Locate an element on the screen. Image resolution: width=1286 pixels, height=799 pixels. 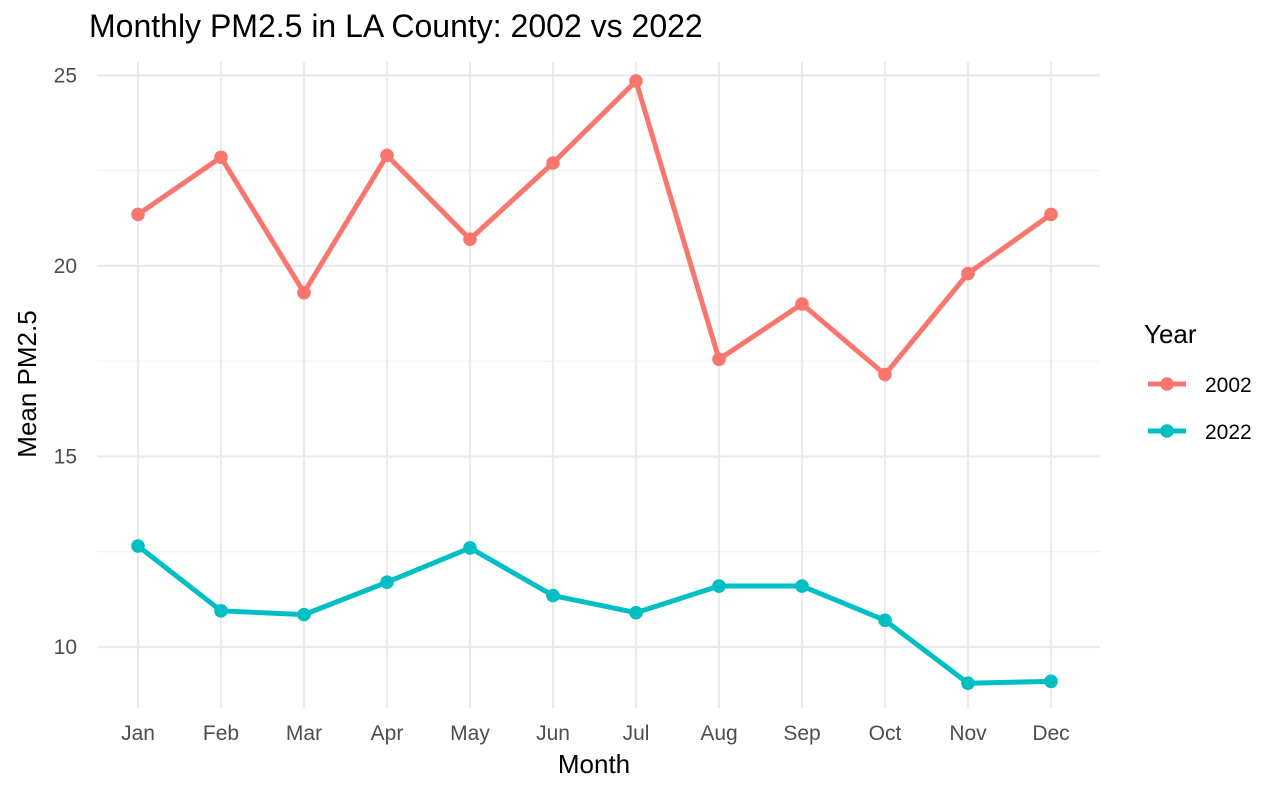
x-tick-label: Mar is located at coordinates (304, 733).